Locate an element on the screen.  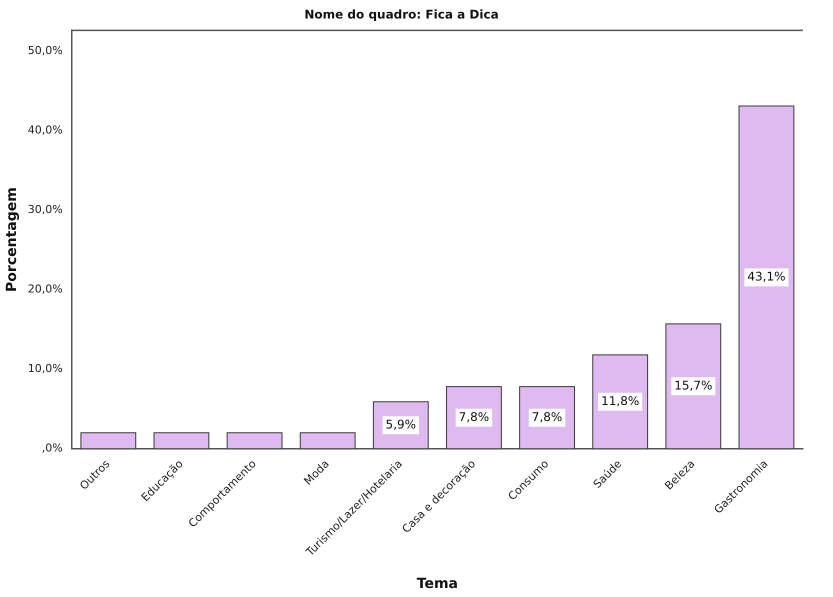
x-axis-title: Tema is located at coordinates (437, 584).